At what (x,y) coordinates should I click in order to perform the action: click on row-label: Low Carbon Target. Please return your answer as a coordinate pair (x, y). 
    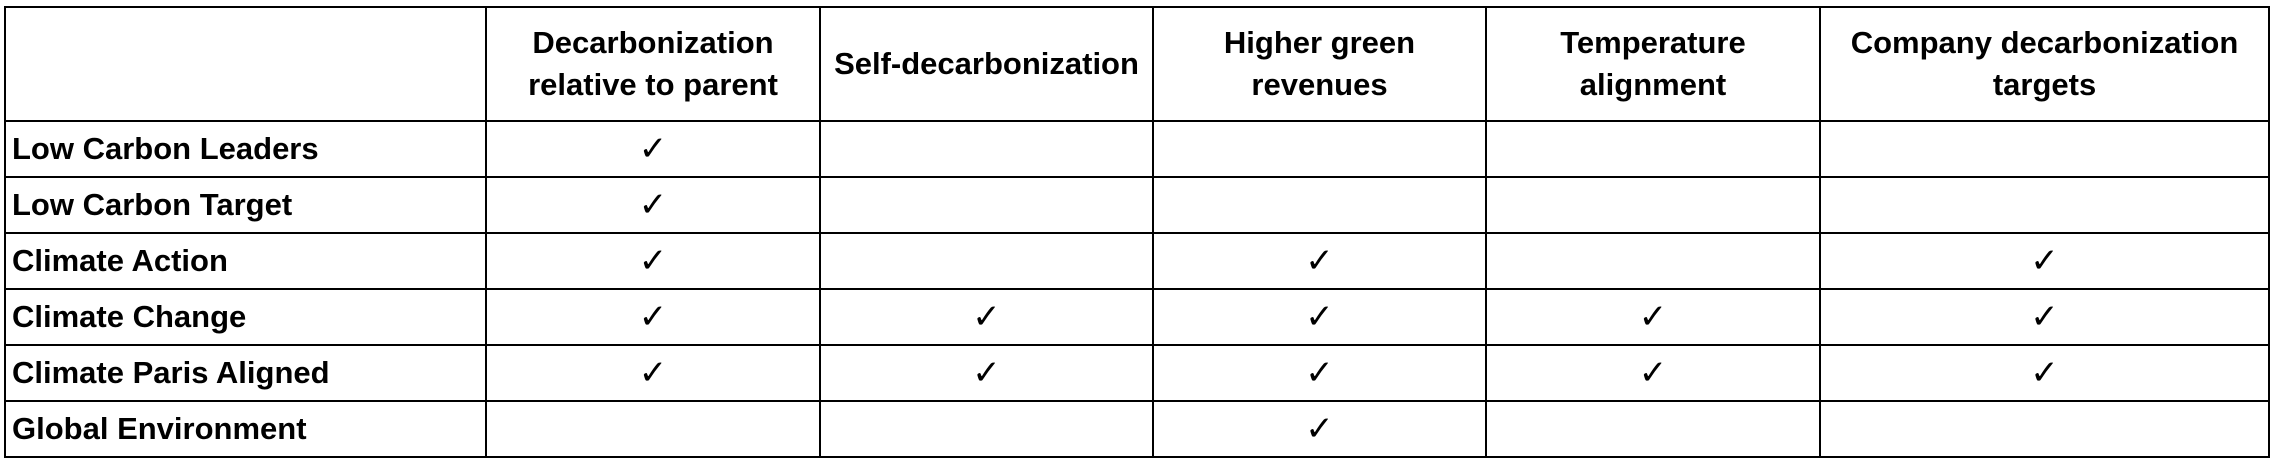
    Looking at the image, I should click on (245, 205).